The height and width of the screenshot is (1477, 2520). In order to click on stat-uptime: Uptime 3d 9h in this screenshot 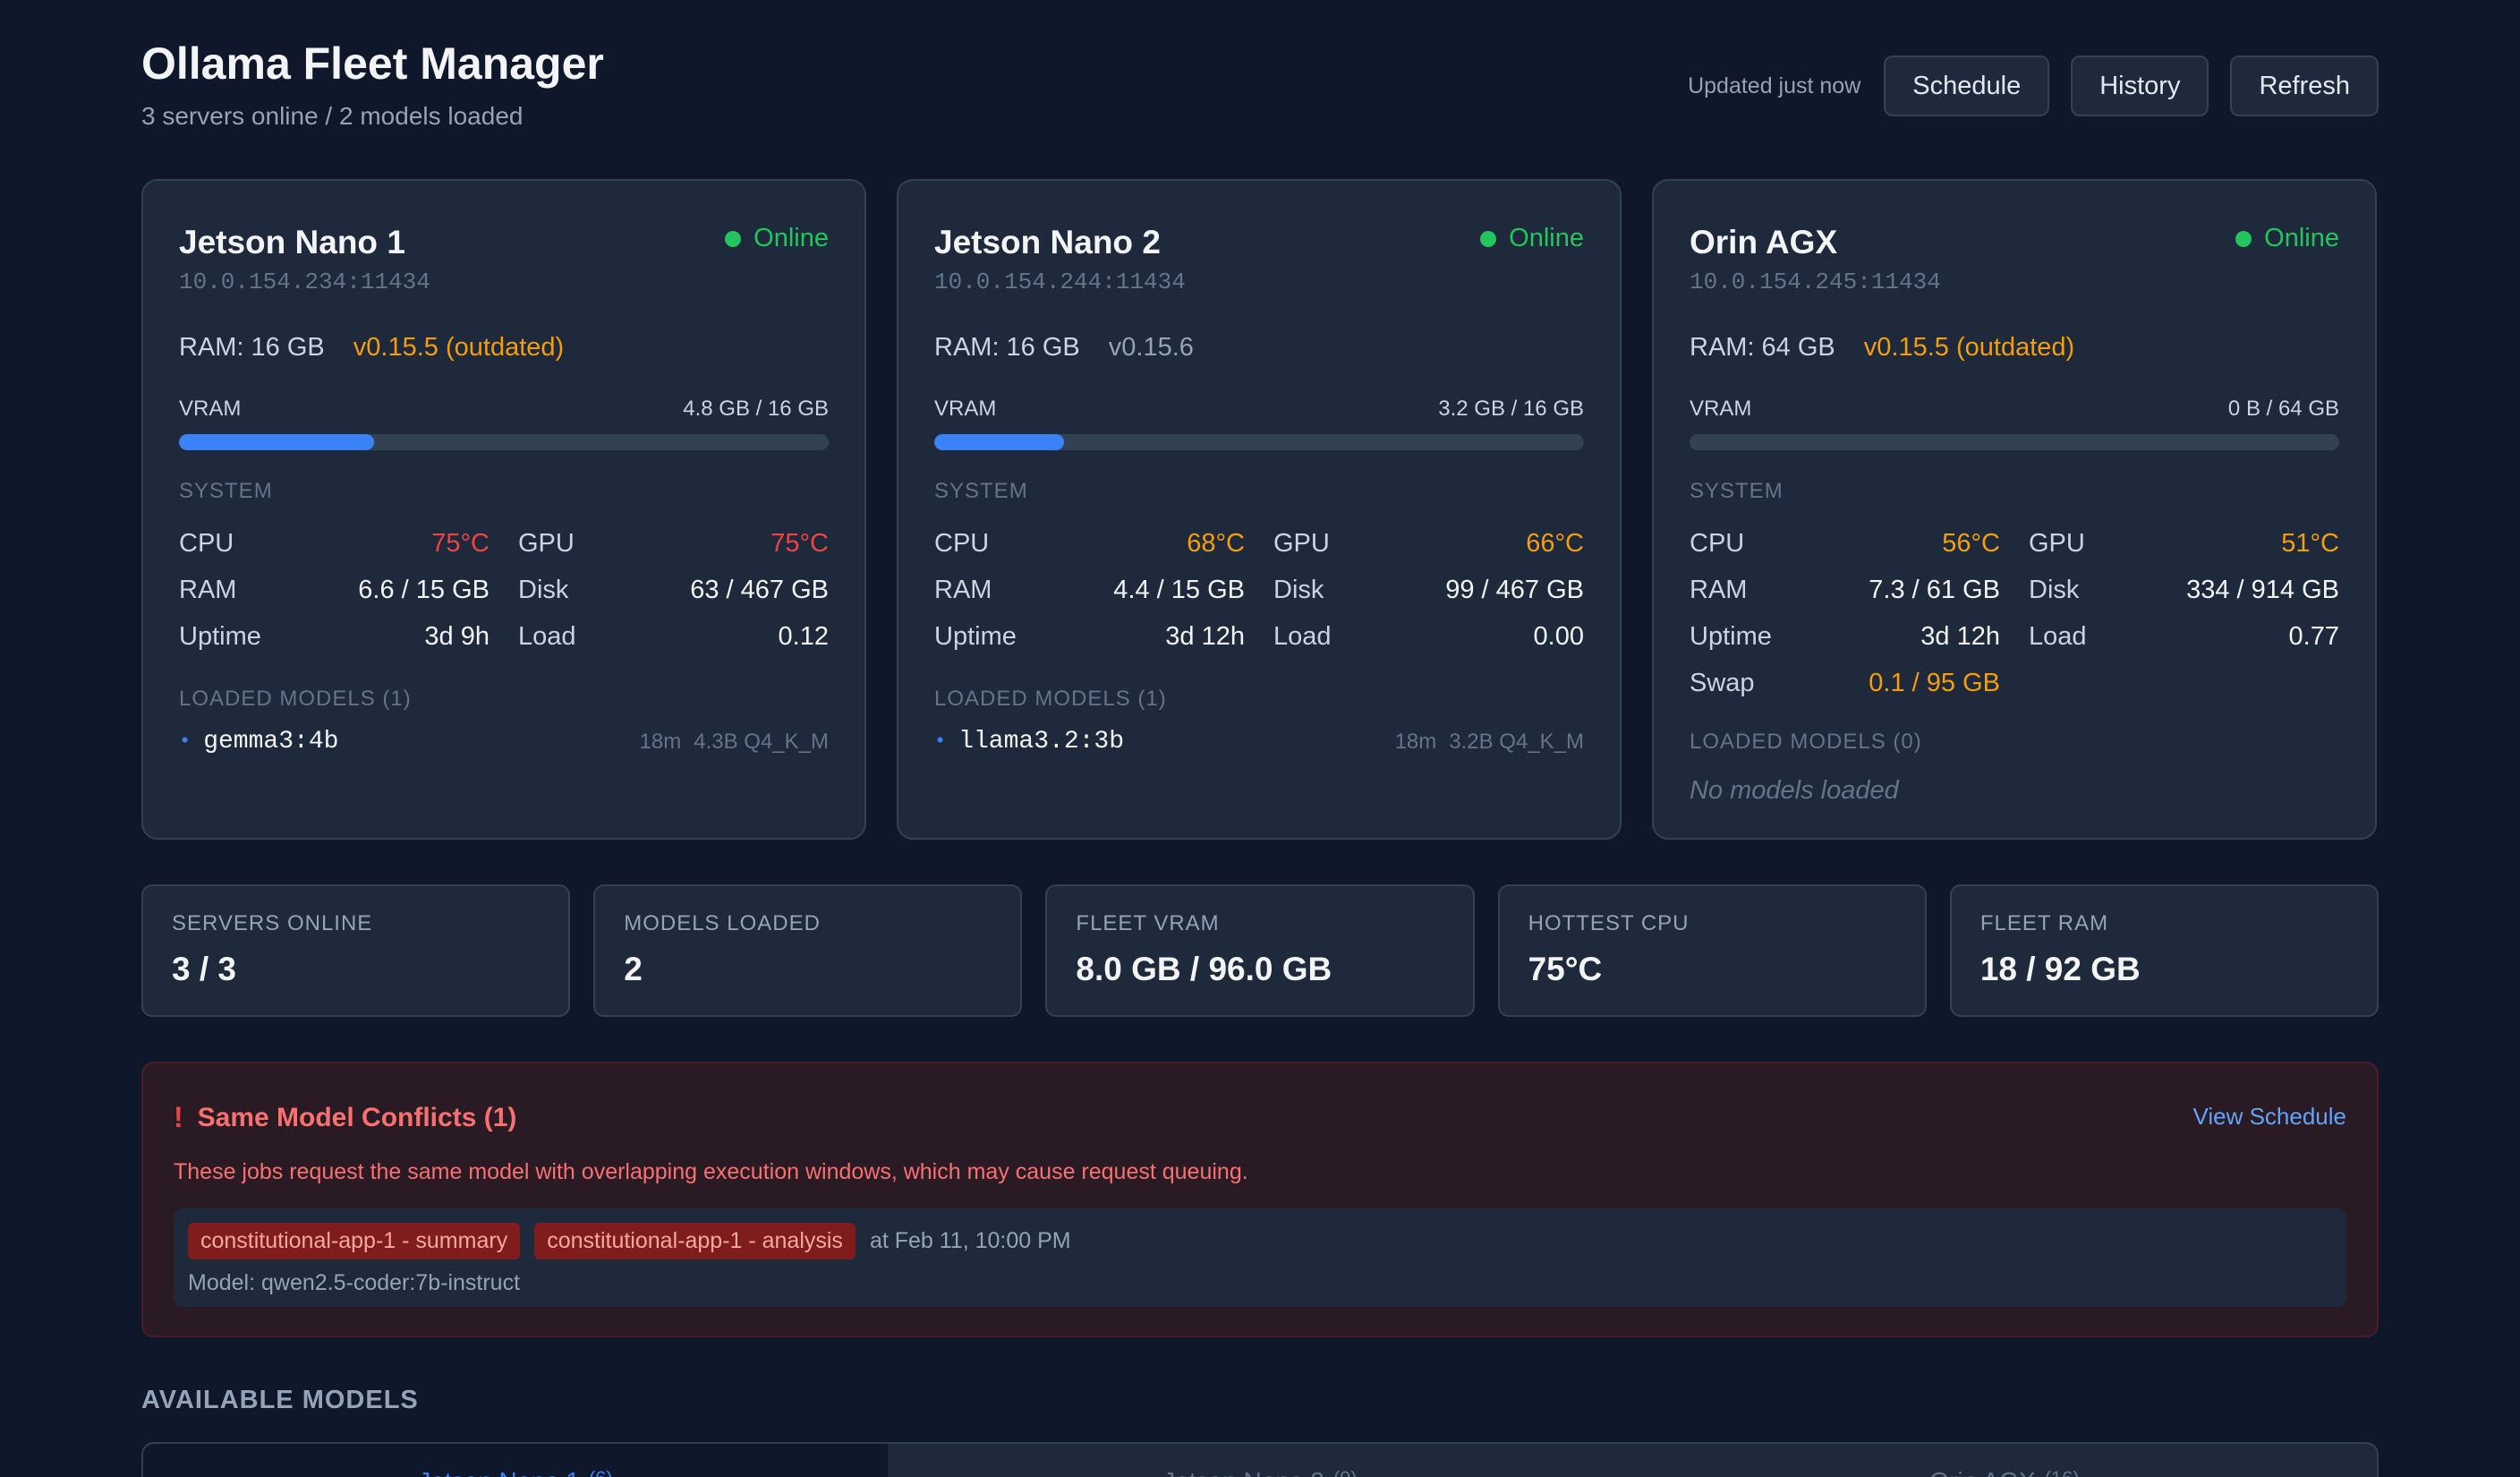, I will do `click(335, 636)`.